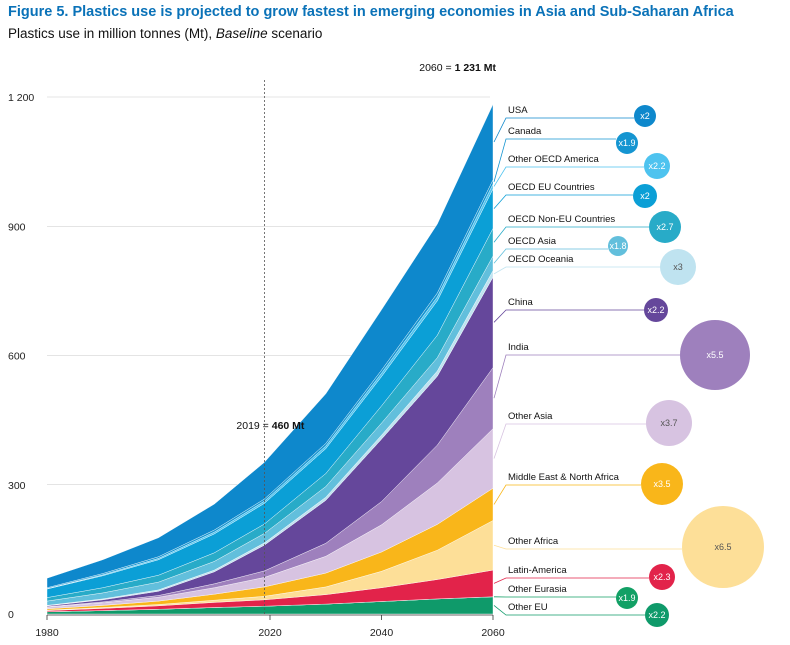 The height and width of the screenshot is (645, 790). I want to click on legend-label-oecd-eu-countries: OECD EU Countries, so click(551, 187).